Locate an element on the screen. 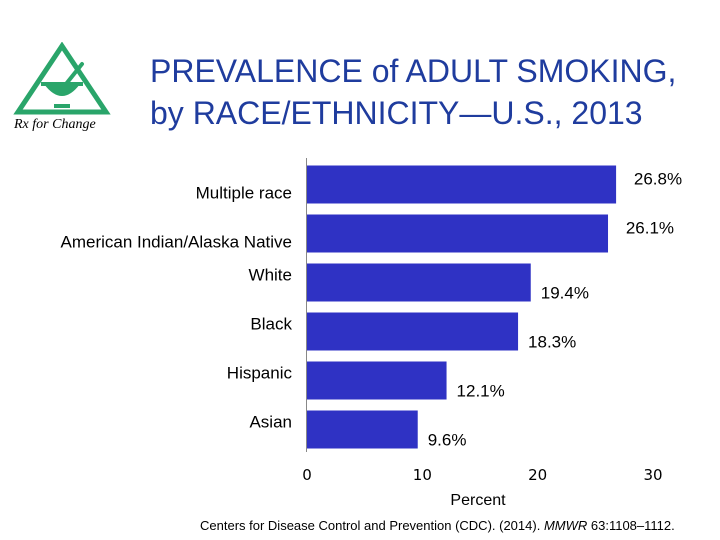  data-label: 26.8% is located at coordinates (658, 179).